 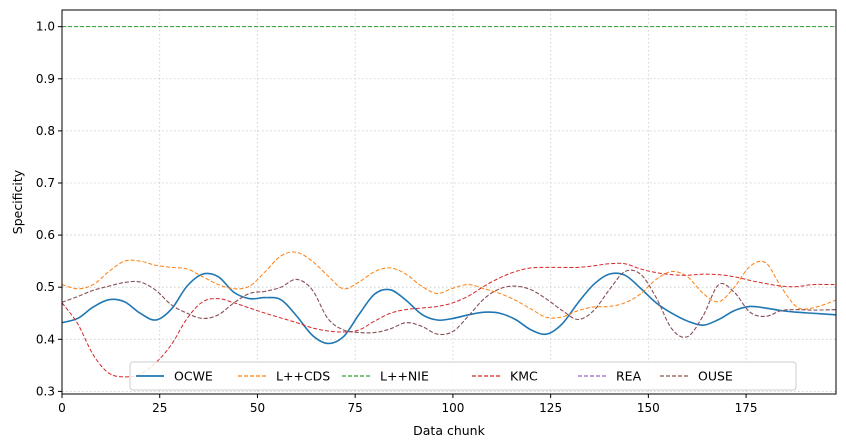 I want to click on y-tick-label: 0.5, so click(x=45, y=287).